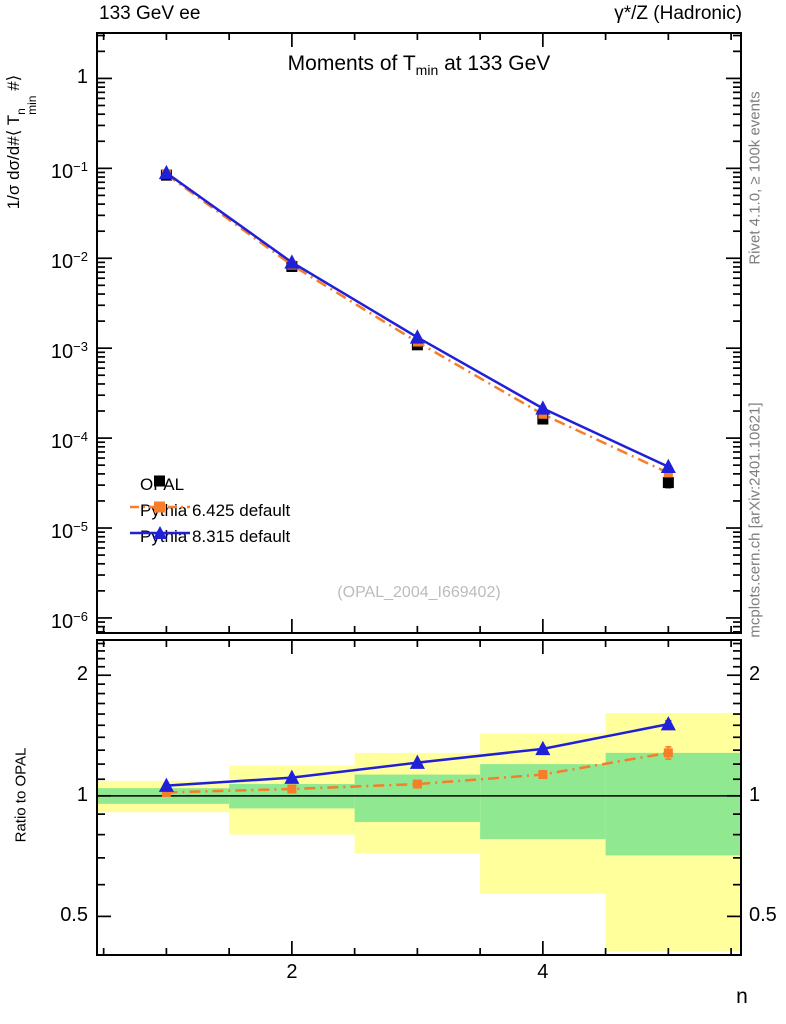 This screenshot has height=1024, width=786. What do you see at coordinates (150, 13) in the screenshot?
I see `beam-info-label: 133 GeV ee` at bounding box center [150, 13].